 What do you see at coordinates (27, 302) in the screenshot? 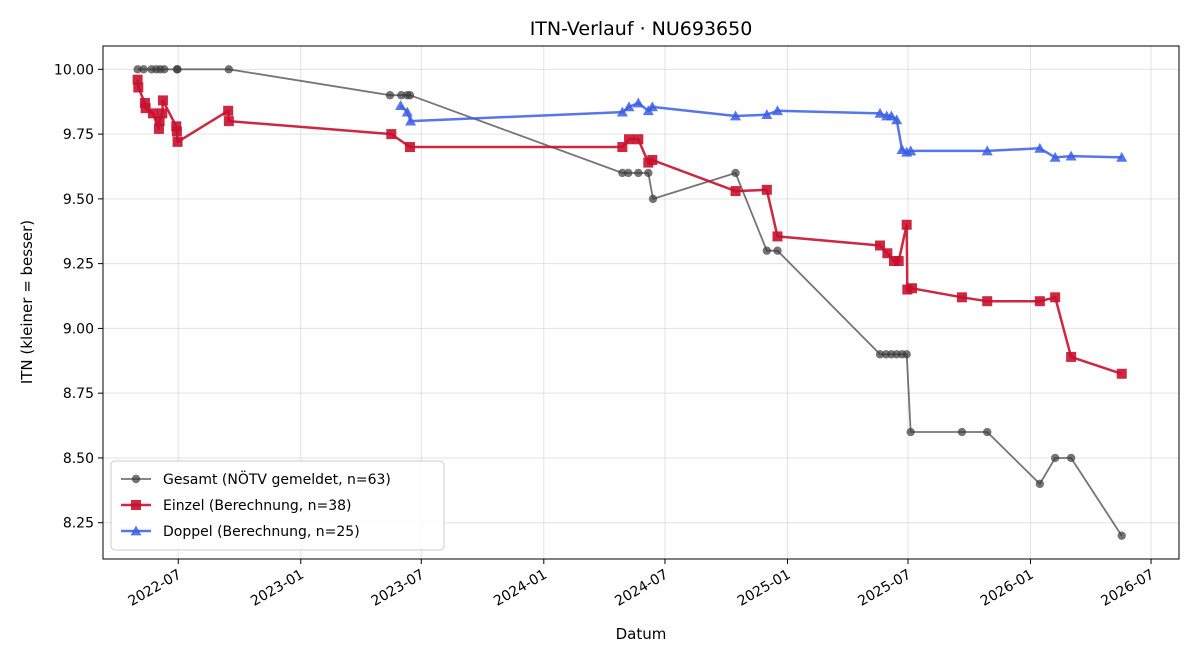
I see `y-axis-label: ITN (kleiner = besser)` at bounding box center [27, 302].